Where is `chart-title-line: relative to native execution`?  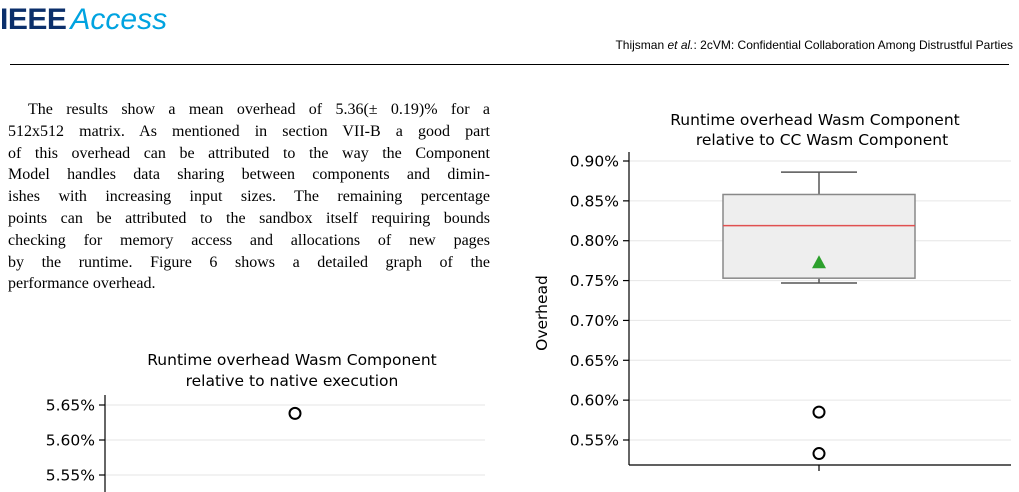 chart-title-line: relative to native execution is located at coordinates (292, 381).